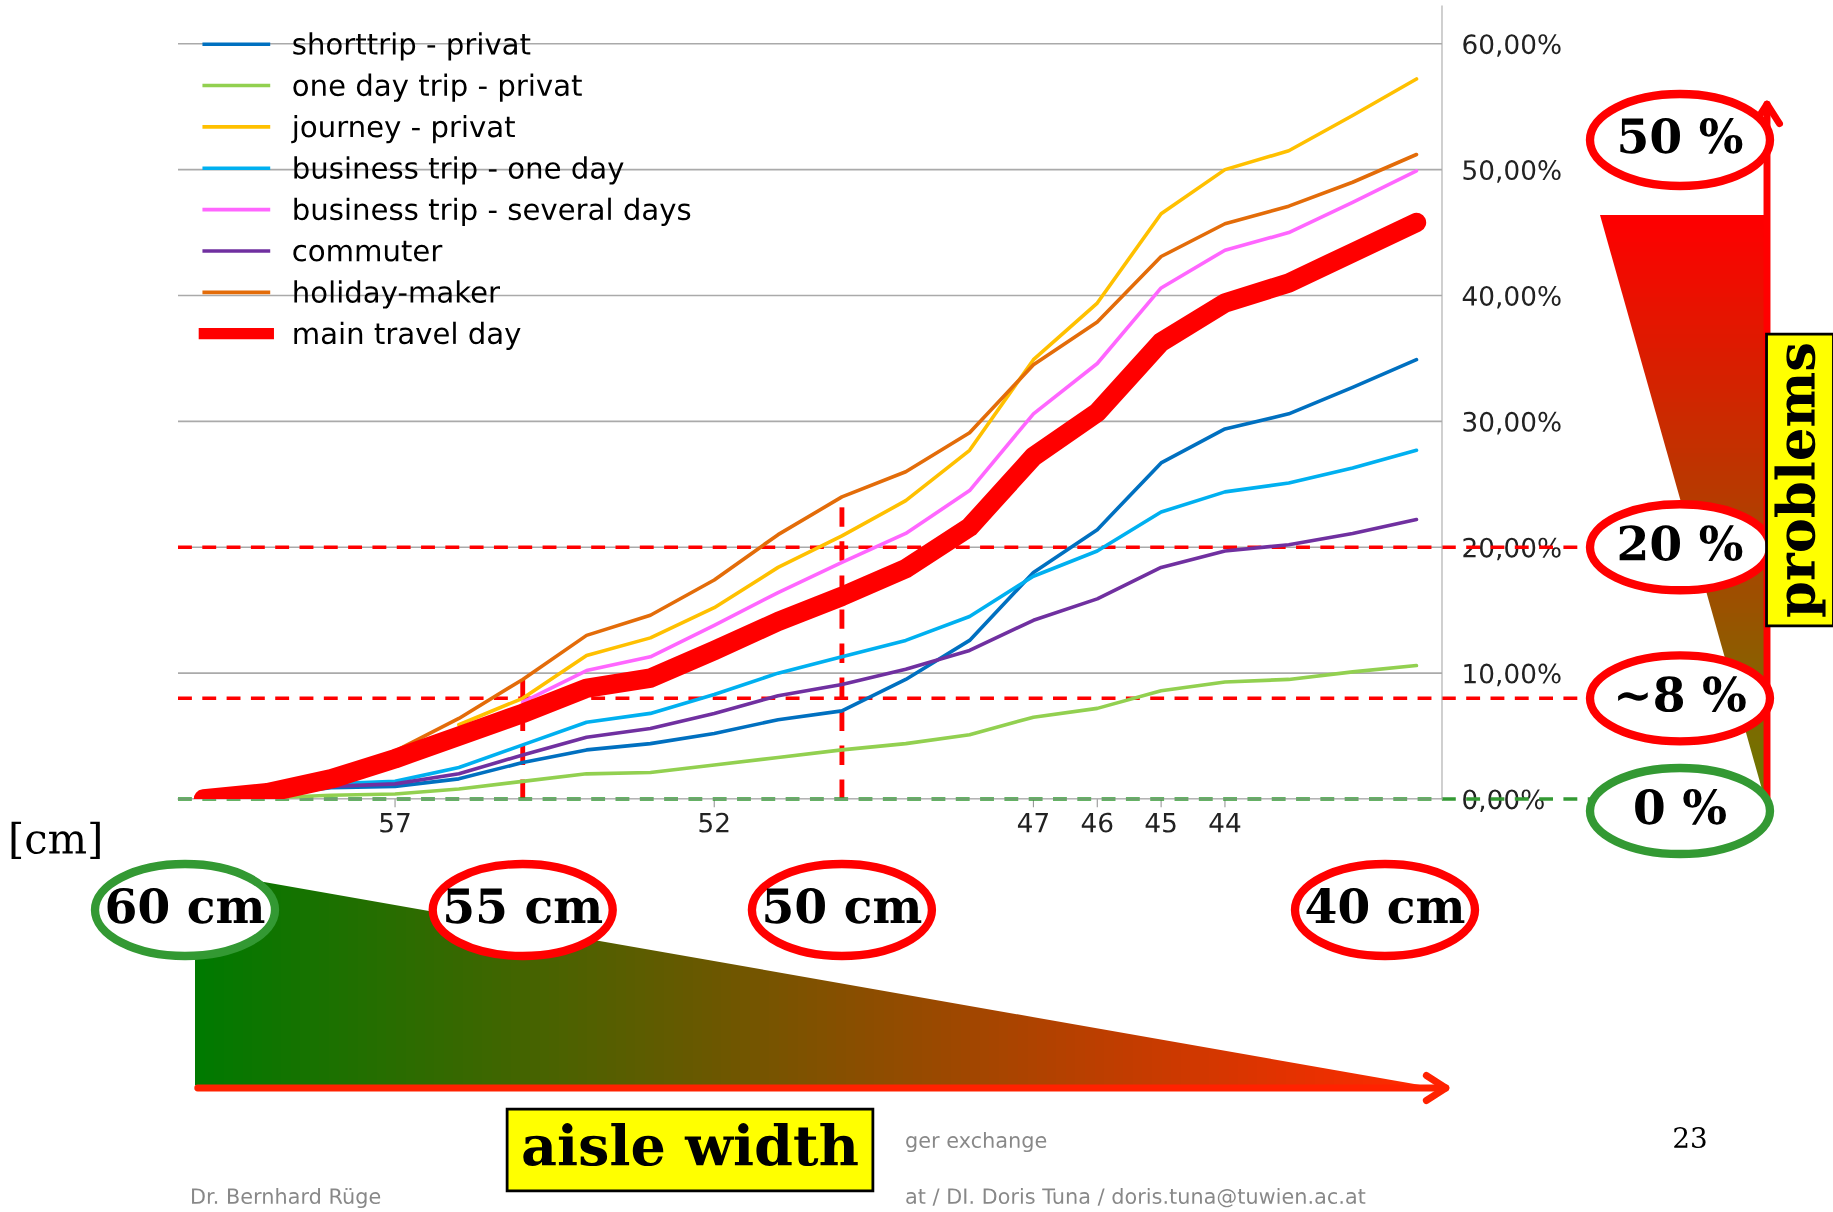 This screenshot has width=1833, height=1212. Describe the element at coordinates (407, 335) in the screenshot. I see `legend-label: main travel day` at that location.